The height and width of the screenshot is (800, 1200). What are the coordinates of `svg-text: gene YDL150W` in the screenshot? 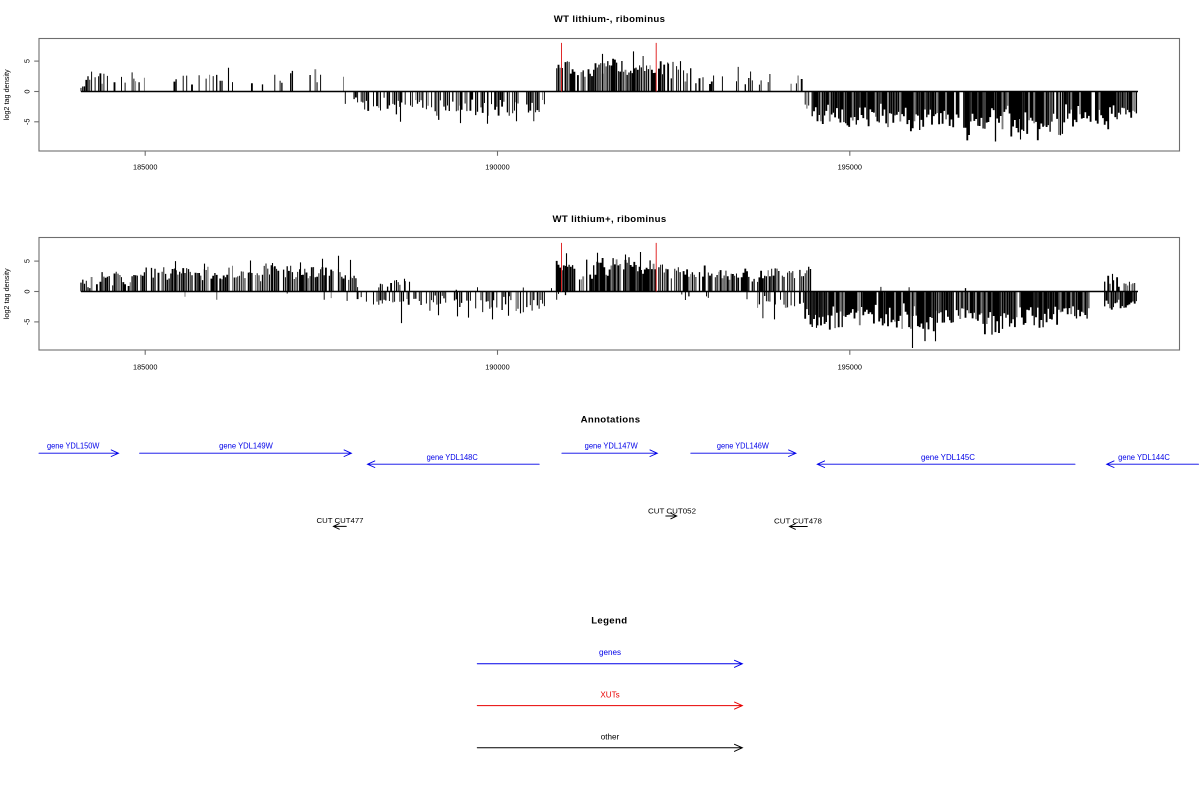 It's located at (73, 445).